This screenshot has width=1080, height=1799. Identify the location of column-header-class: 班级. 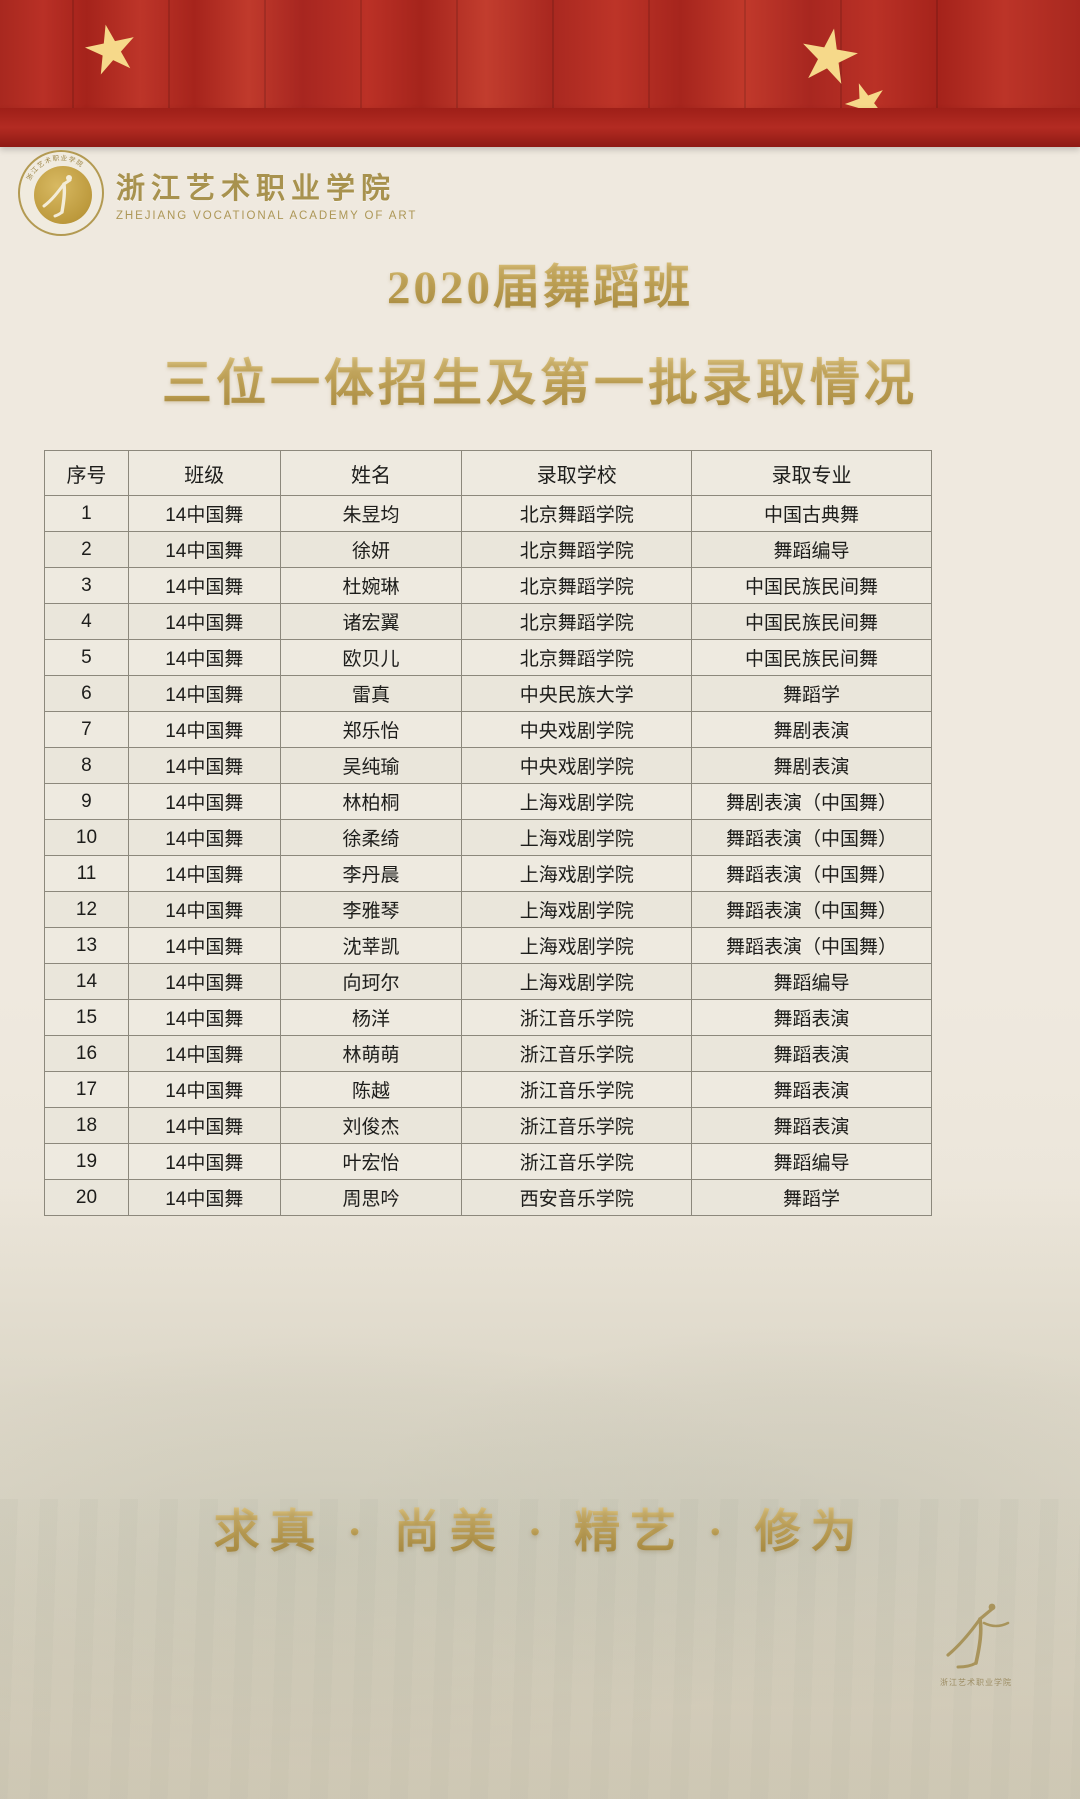
(204, 473).